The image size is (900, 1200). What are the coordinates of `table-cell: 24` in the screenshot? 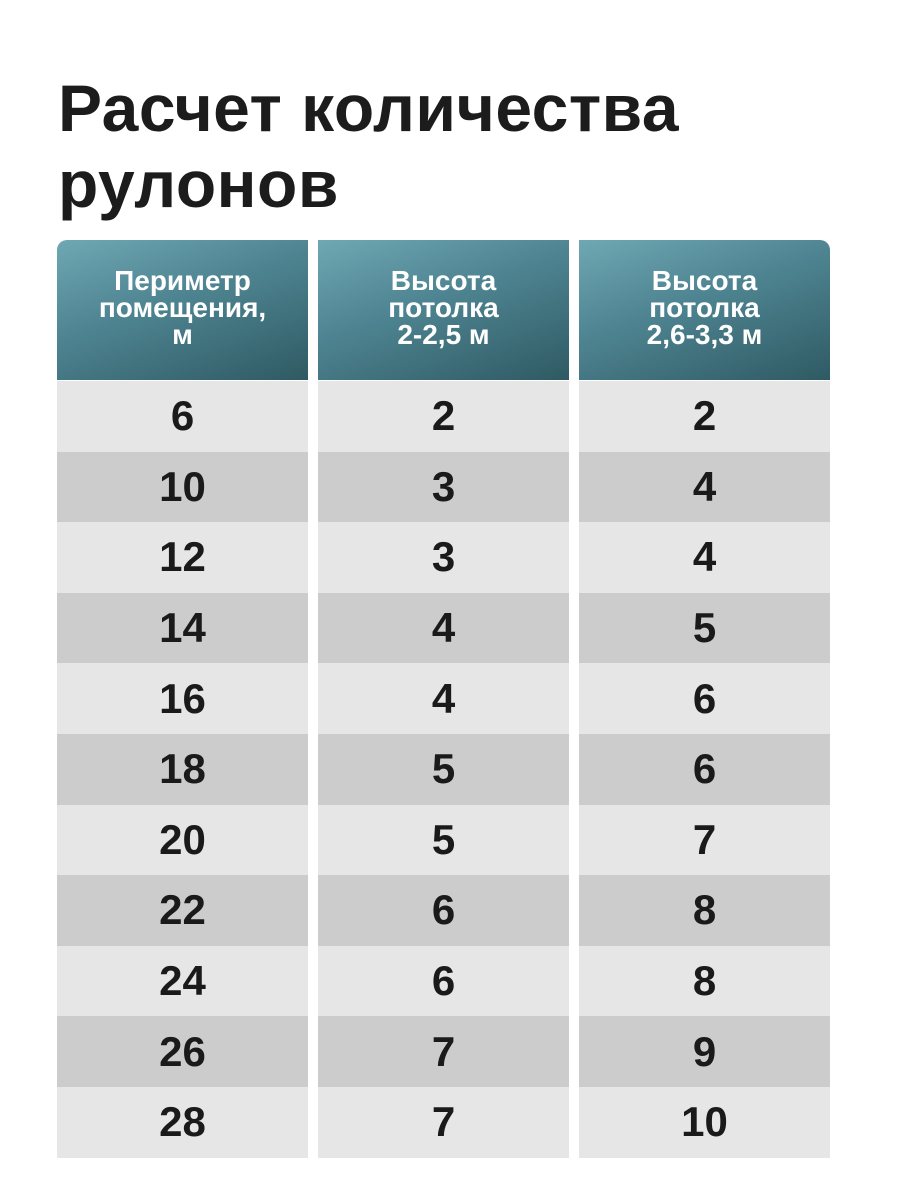 It's located at (182, 981).